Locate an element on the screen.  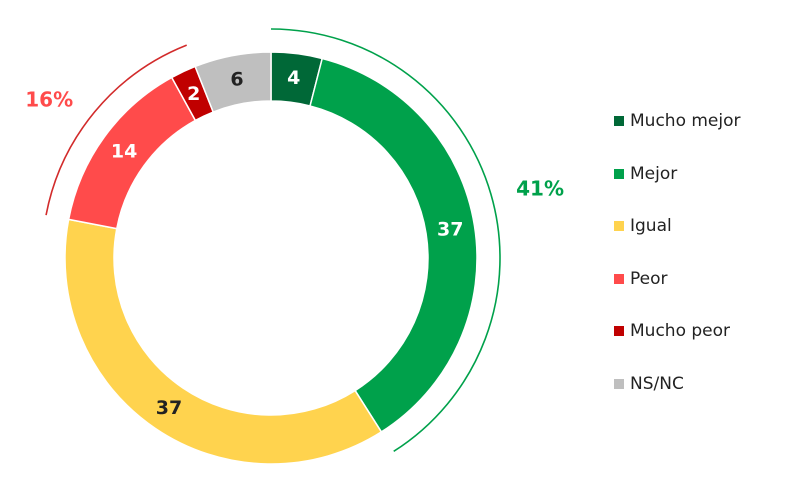
group-arc-peor-mucho-peor is located at coordinates (116, 130).